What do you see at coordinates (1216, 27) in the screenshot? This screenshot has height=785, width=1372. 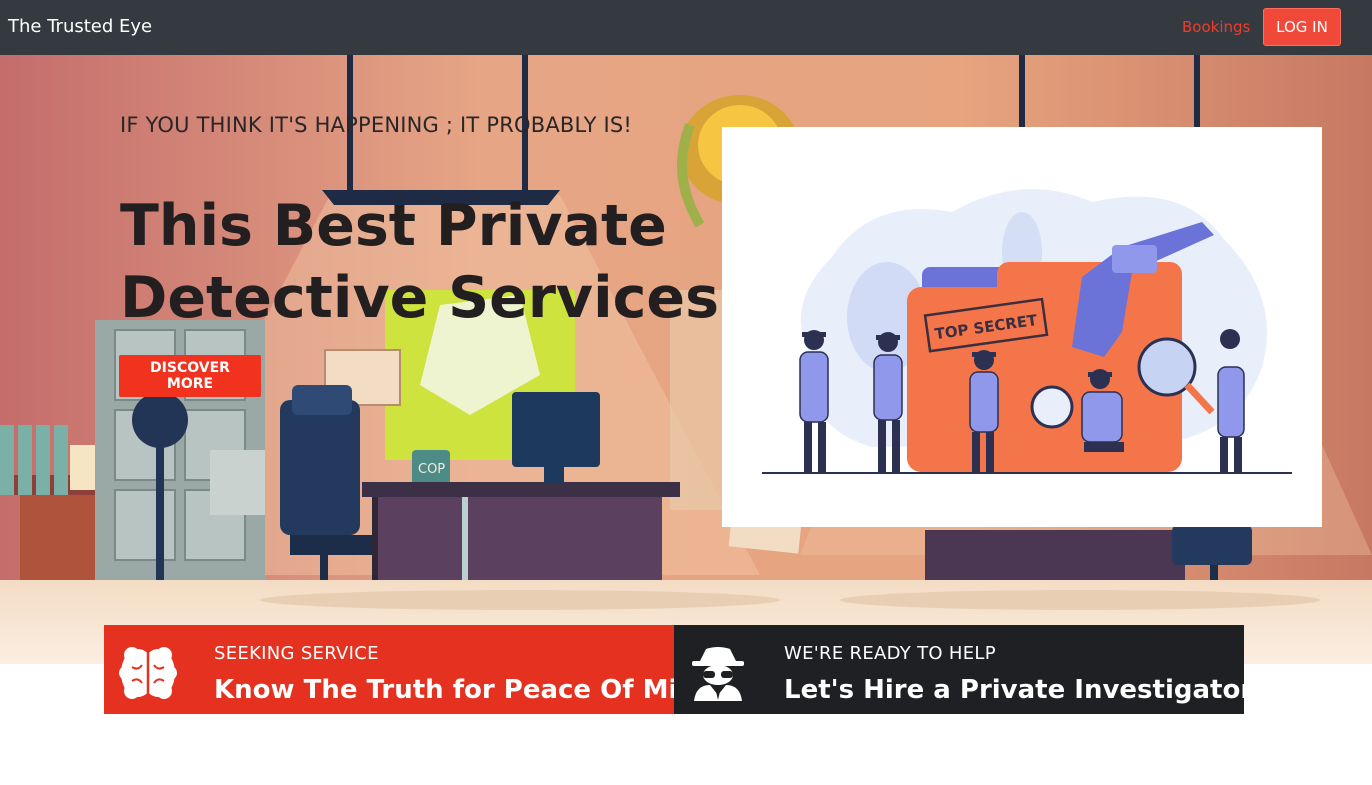 I see `nav-link-bookings: Bookings` at bounding box center [1216, 27].